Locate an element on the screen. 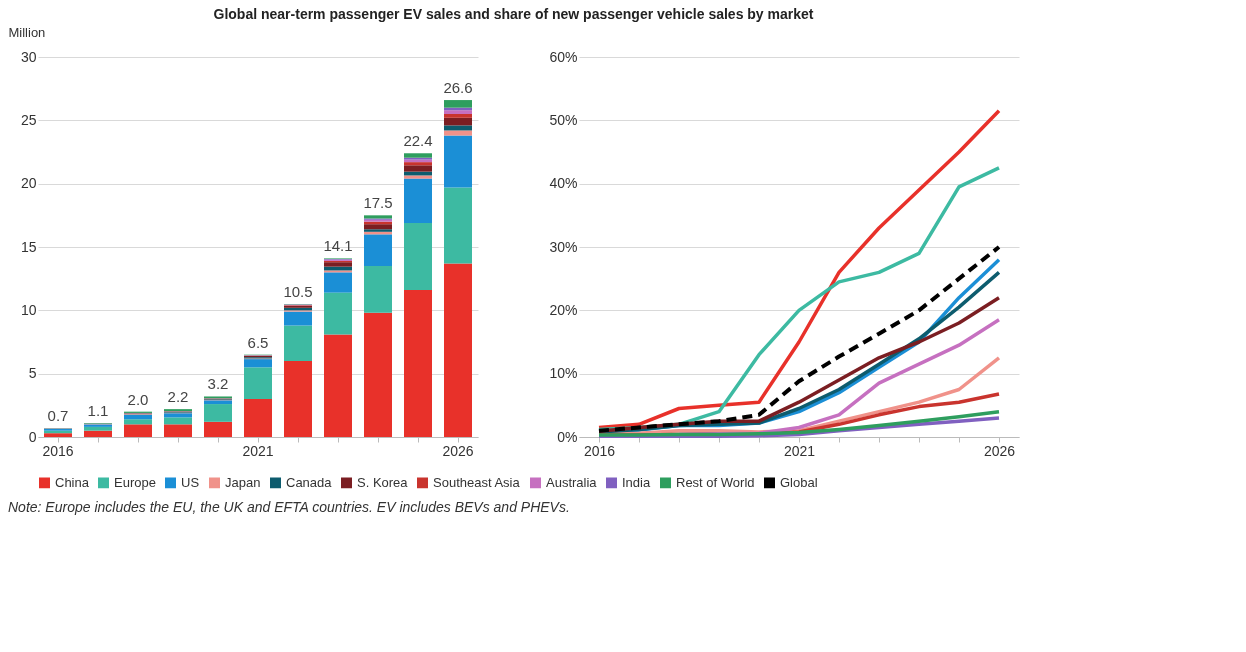 This screenshot has height=652, width=1246. y-tick-label: 20 is located at coordinates (28, 183).